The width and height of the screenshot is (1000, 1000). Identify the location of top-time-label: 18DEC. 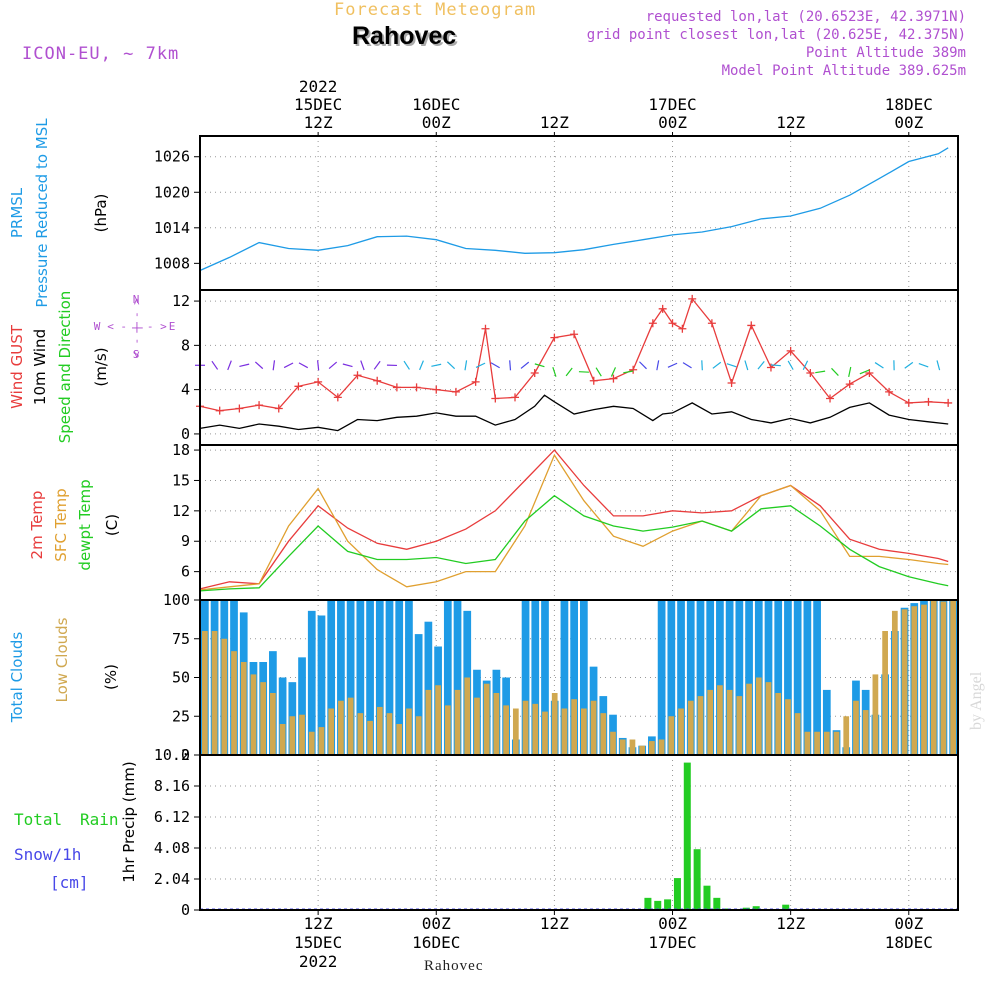
(909, 104).